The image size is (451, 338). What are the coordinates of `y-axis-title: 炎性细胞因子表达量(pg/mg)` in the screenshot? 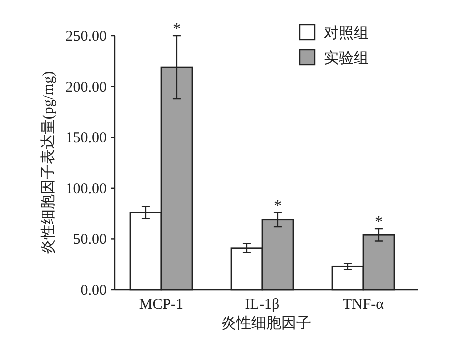 It's located at (48, 163).